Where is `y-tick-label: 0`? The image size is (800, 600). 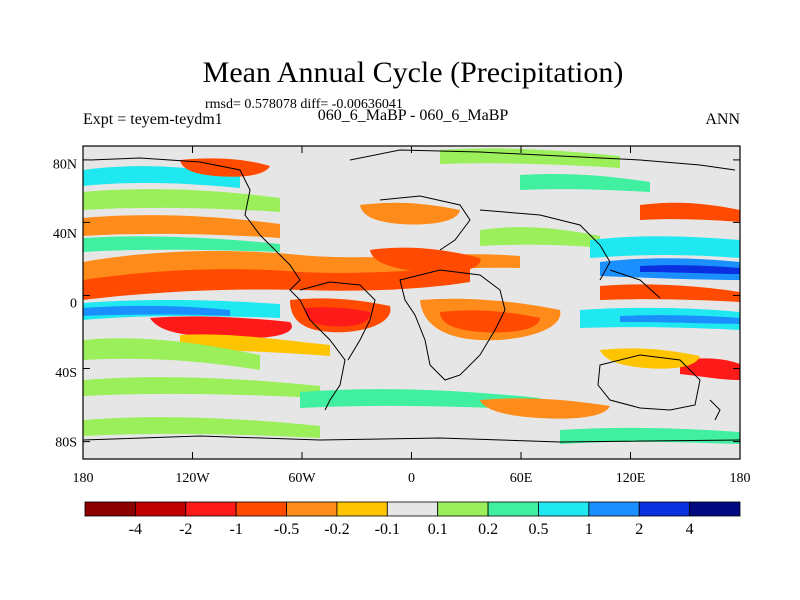 y-tick-label: 0 is located at coordinates (73, 304).